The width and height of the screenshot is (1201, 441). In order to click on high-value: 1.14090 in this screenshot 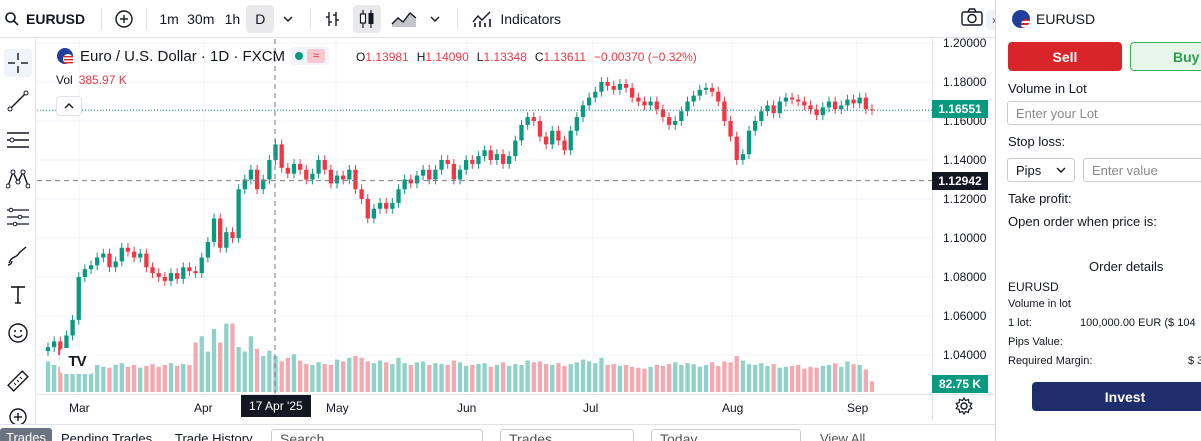, I will do `click(447, 57)`.